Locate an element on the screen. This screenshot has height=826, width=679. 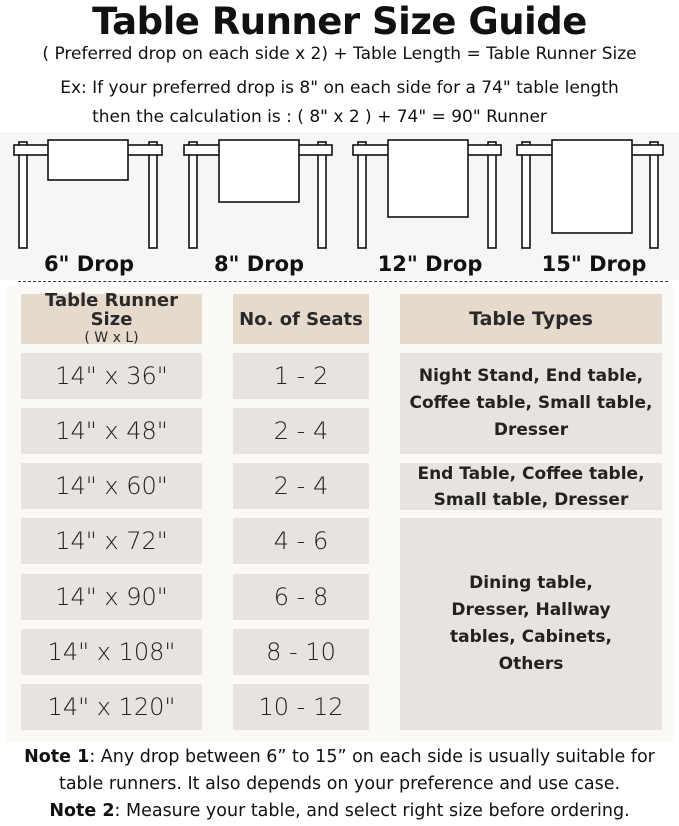
note-2-label: Note 2 is located at coordinates (82, 811).